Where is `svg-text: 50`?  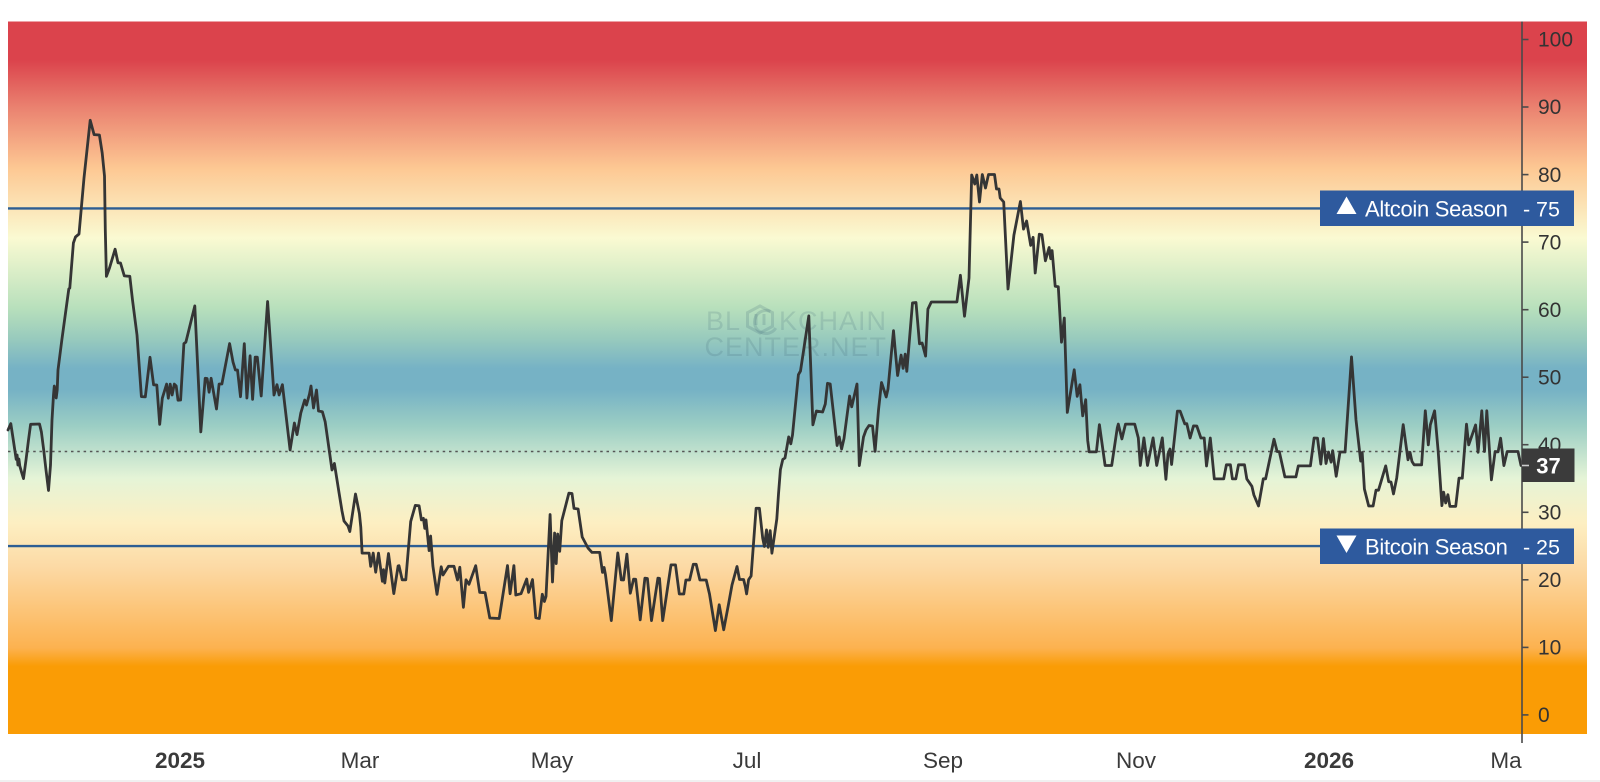
svg-text: 50 is located at coordinates (1549, 377).